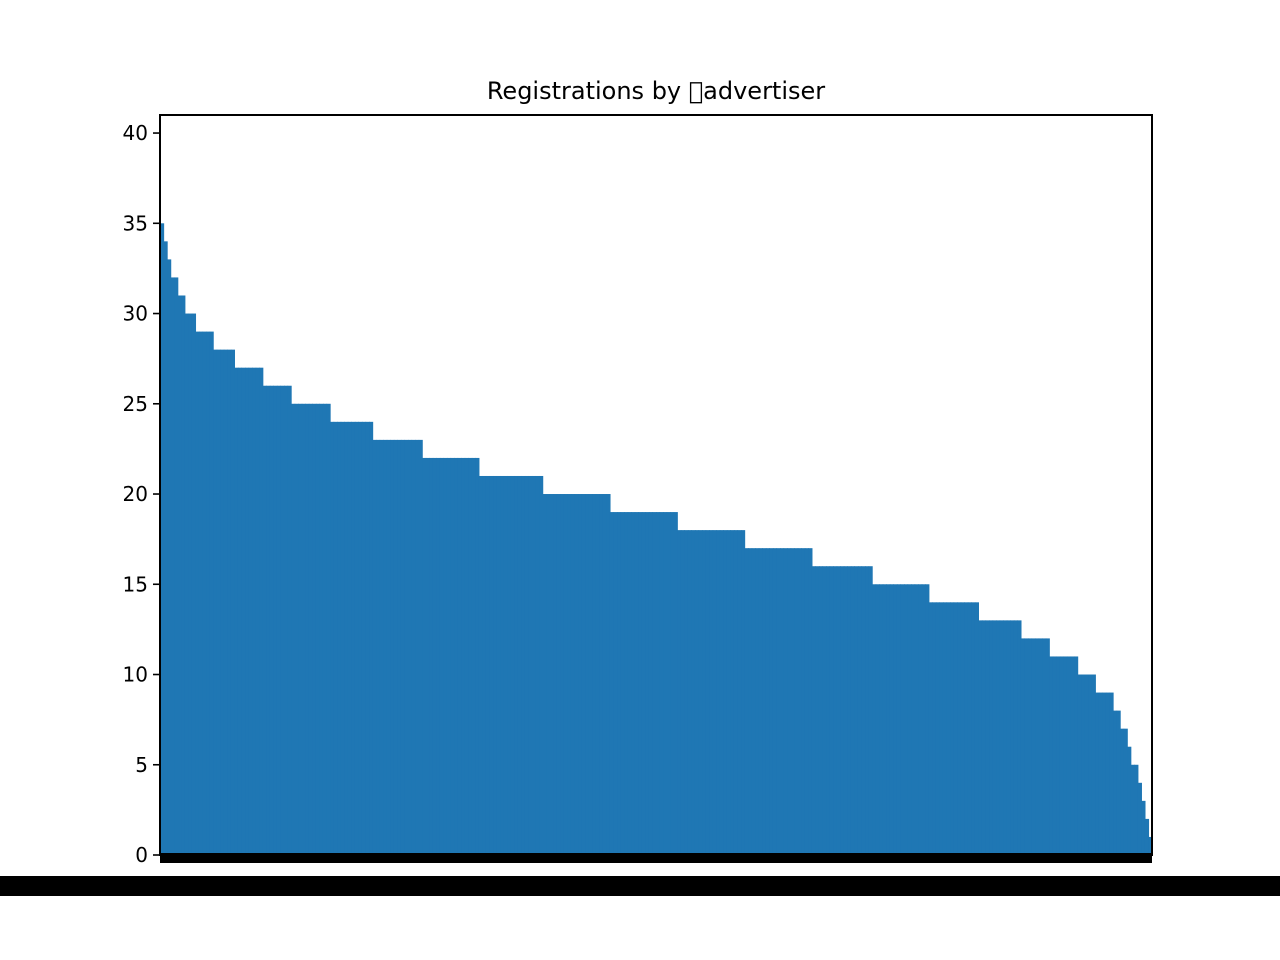 This screenshot has width=1280, height=960. What do you see at coordinates (656, 91) in the screenshot?
I see `chart-title: Registrations by  advertiser` at bounding box center [656, 91].